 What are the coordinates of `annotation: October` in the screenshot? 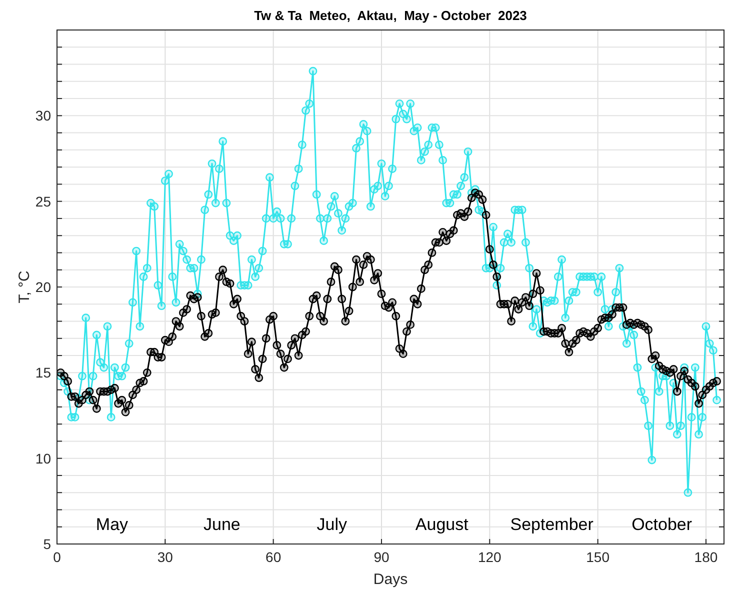 It's located at (662, 524).